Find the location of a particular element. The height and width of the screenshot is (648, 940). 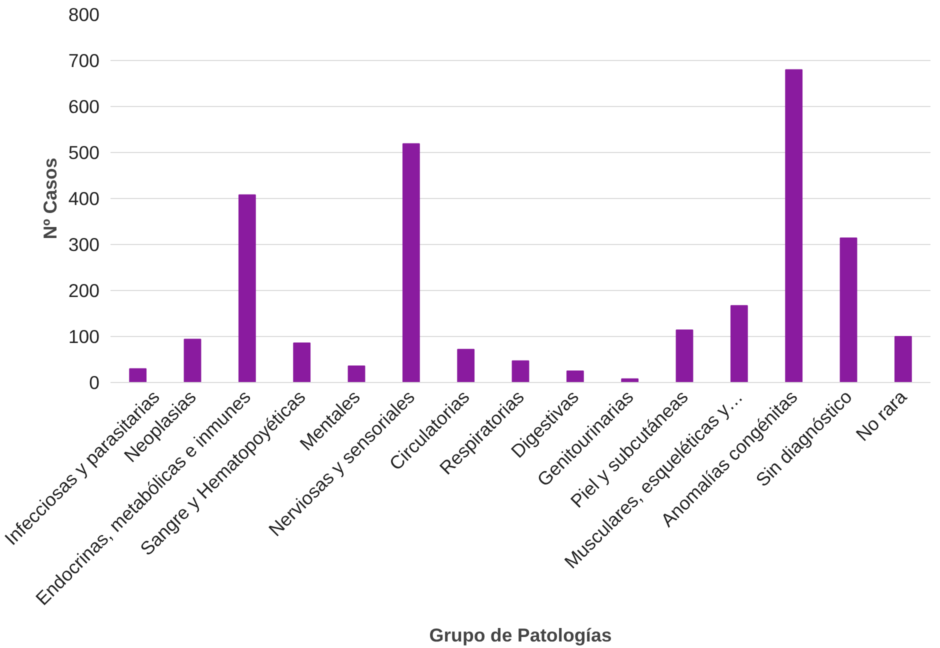

y-tick-label: 500 is located at coordinates (84, 152).